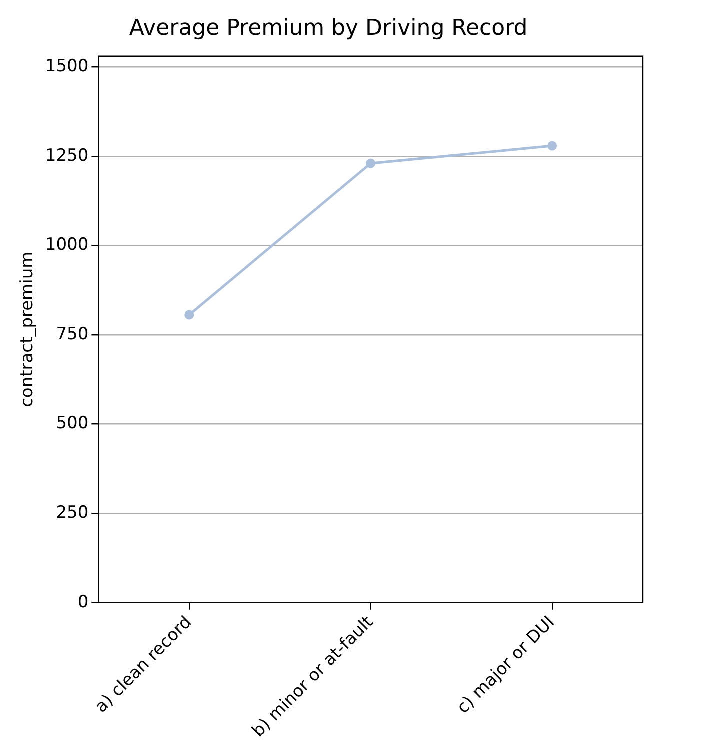  I want to click on y-tick-label: 1500, so click(67, 66).